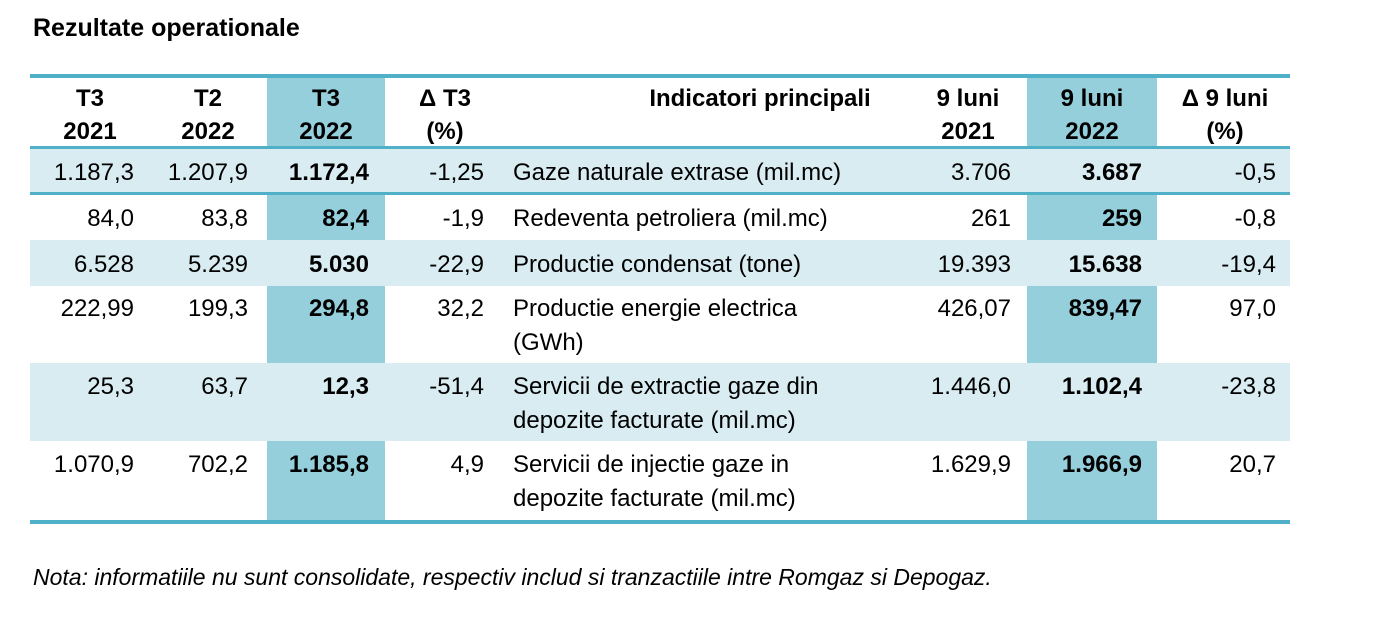  I want to click on cell-delta-t3: 4,9, so click(467, 464).